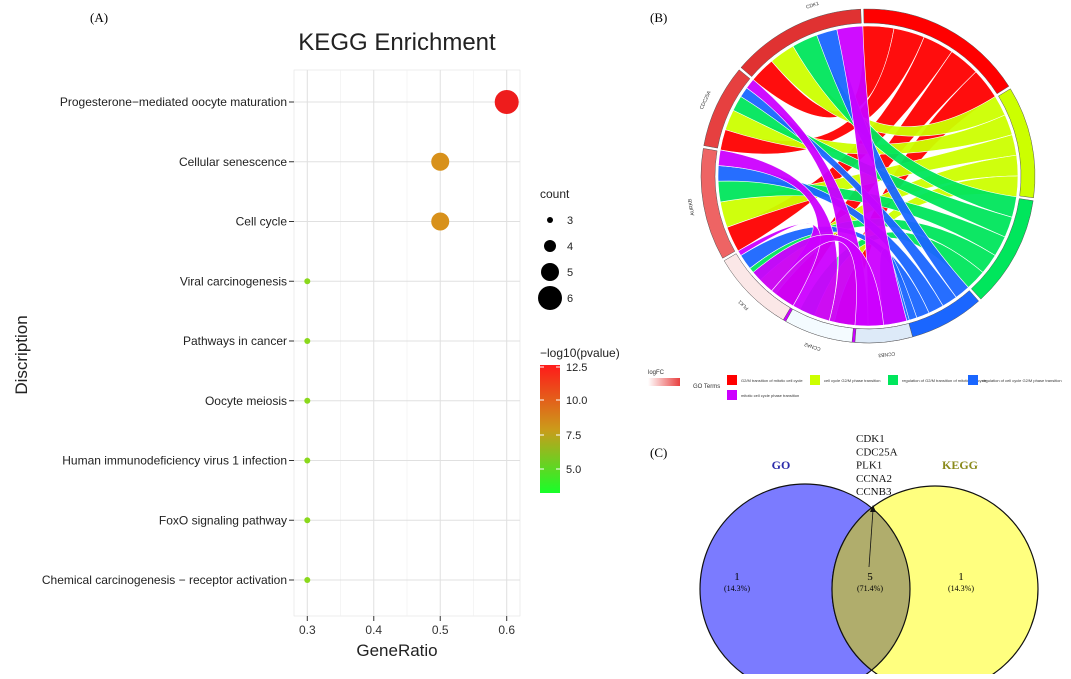 The width and height of the screenshot is (1071, 679). I want to click on gene-label: CDK1, so click(812, 6).